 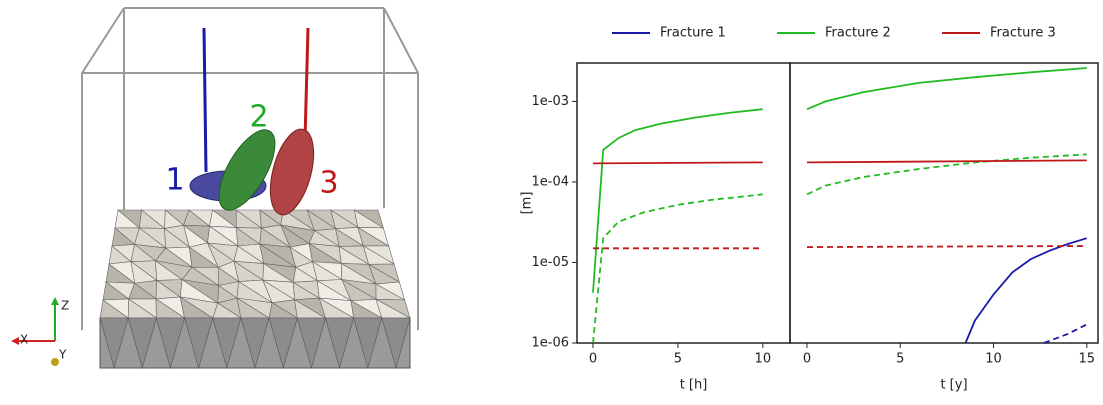 What do you see at coordinates (693, 33) in the screenshot?
I see `legend-label: Fracture 1` at bounding box center [693, 33].